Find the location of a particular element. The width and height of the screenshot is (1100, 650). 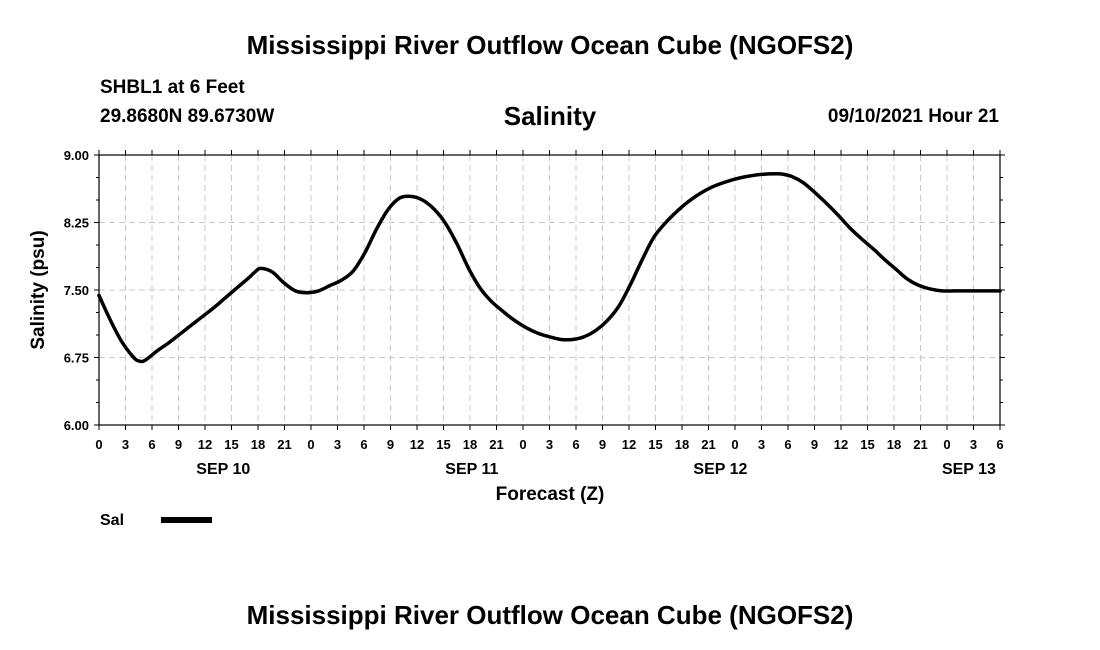

coordinates-label: 29.8680N 89.6730W is located at coordinates (187, 116).